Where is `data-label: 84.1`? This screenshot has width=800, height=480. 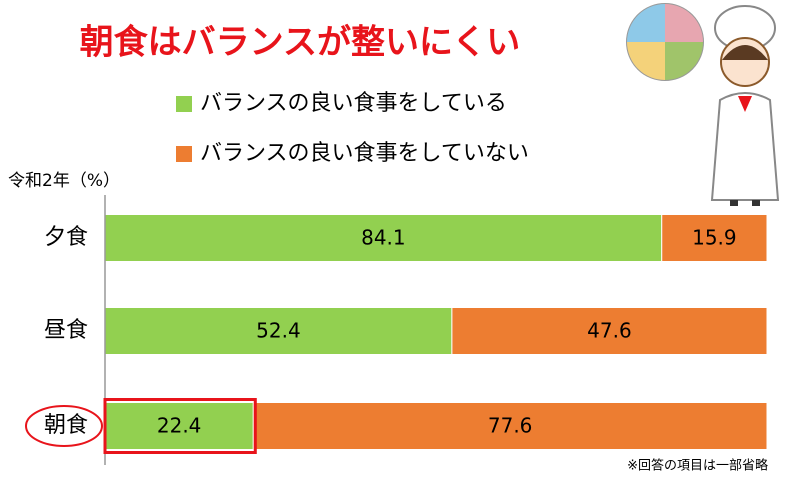
data-label: 84.1 is located at coordinates (383, 238).